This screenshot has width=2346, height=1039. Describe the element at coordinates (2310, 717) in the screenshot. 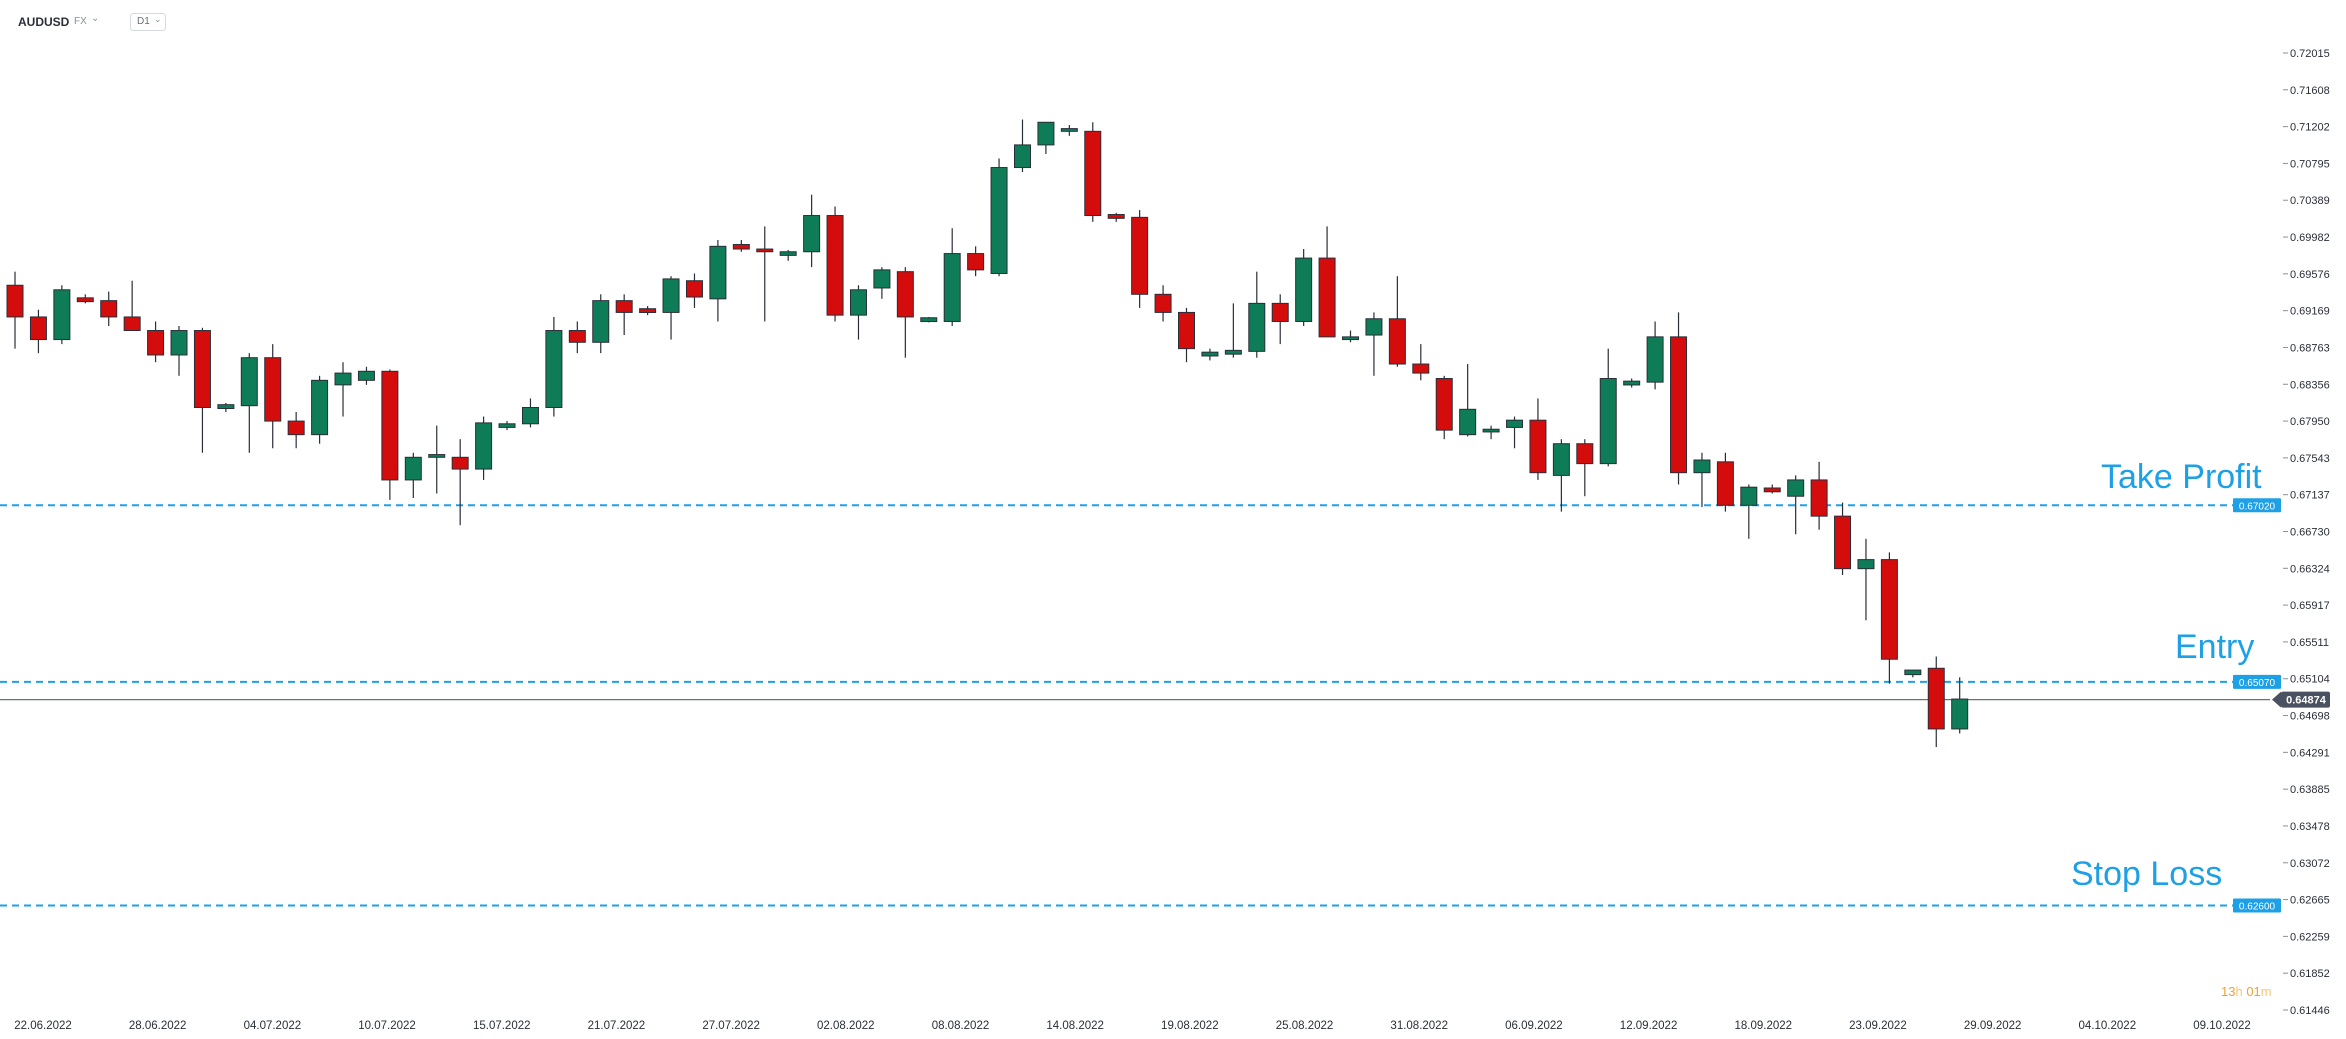

I see `price-tick-label: 0.64698` at that location.